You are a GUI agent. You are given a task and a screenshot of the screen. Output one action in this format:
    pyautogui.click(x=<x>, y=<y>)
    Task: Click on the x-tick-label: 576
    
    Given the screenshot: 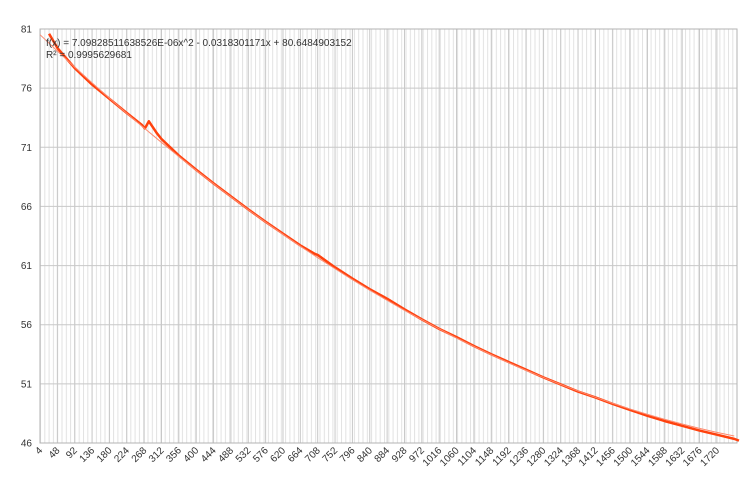 What is the action you would take?
    pyautogui.click(x=261, y=455)
    